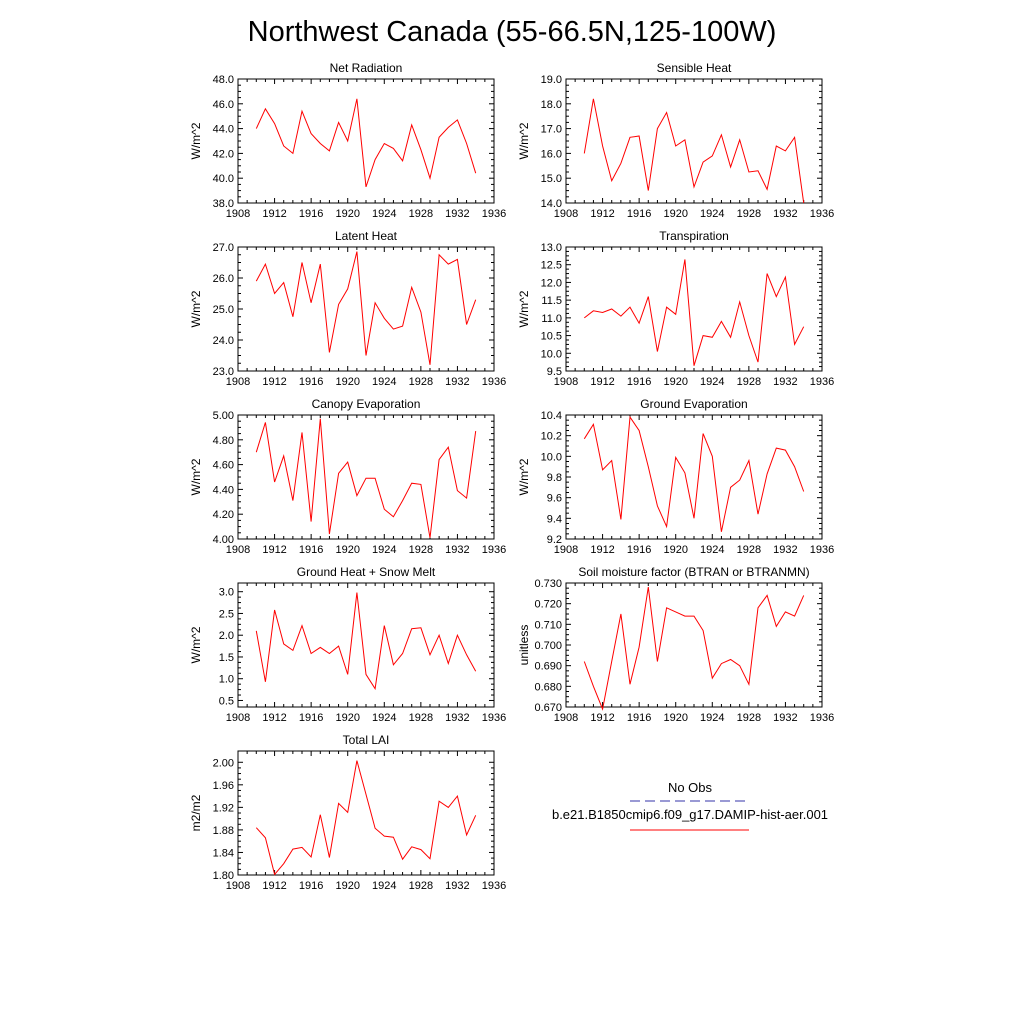 This screenshot has height=1024, width=1024. I want to click on y-tick-label: 3.0, so click(226, 593).